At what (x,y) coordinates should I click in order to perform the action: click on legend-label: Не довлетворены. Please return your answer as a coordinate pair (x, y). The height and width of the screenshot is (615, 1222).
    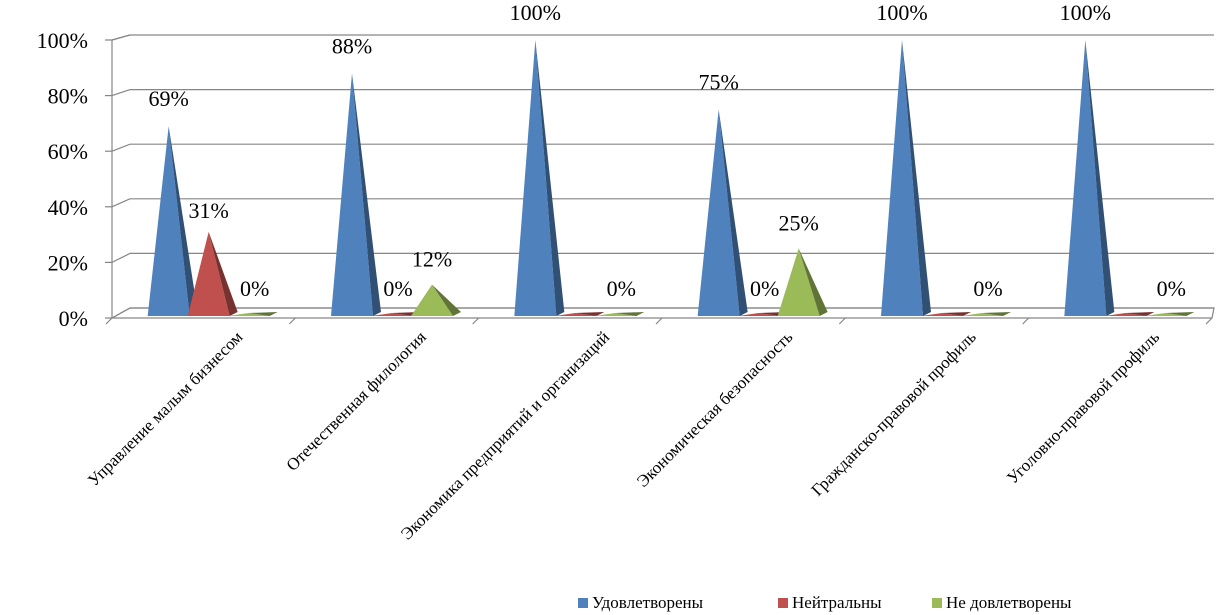
    Looking at the image, I should click on (1009, 602).